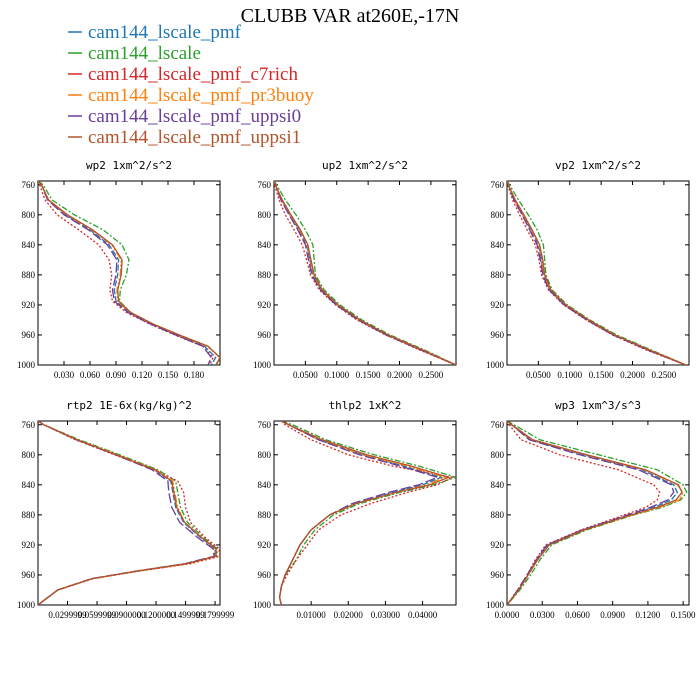  I want to click on legend-label: cam144_lscale_pmf_pr3buoy, so click(201, 95).